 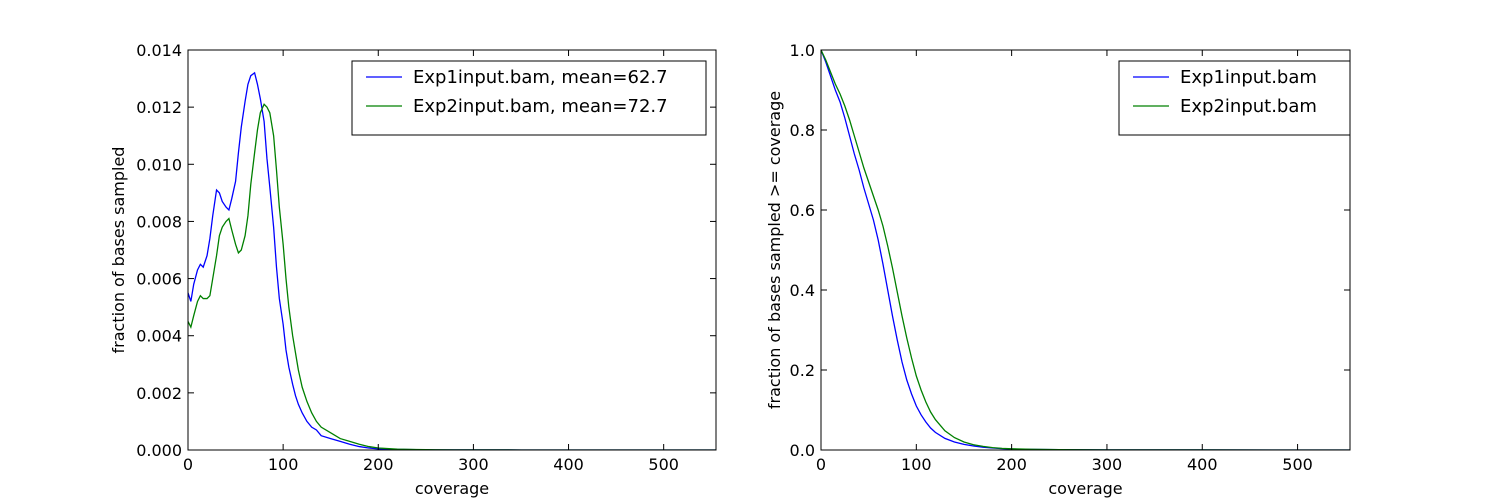 What do you see at coordinates (802, 210) in the screenshot?
I see `y-tick-label: 0.6` at bounding box center [802, 210].